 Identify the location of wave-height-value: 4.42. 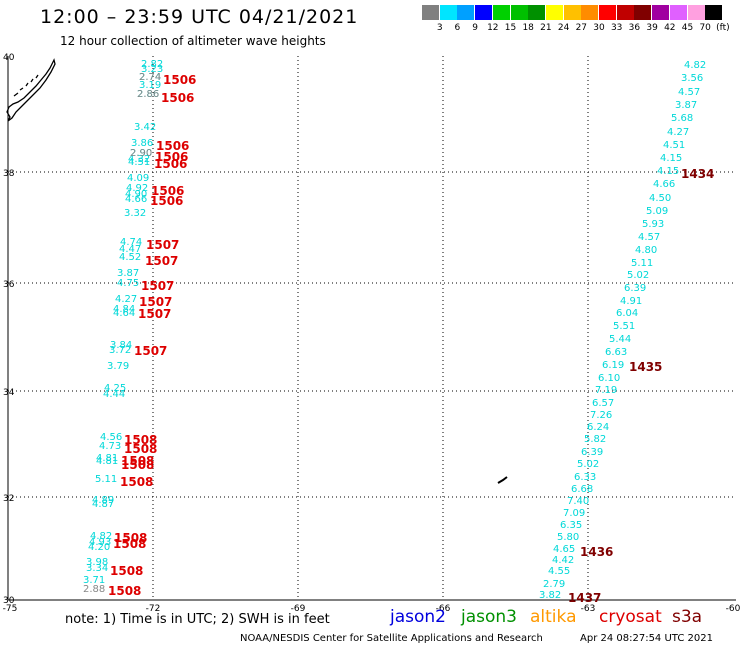
(563, 560).